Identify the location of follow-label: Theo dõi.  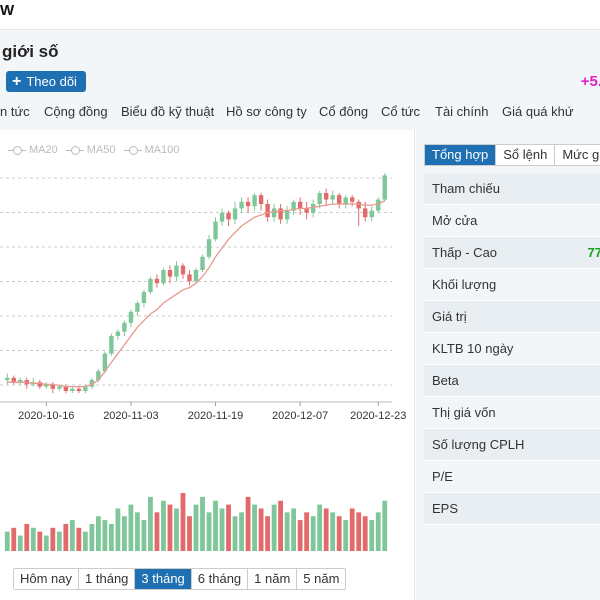
(51, 81).